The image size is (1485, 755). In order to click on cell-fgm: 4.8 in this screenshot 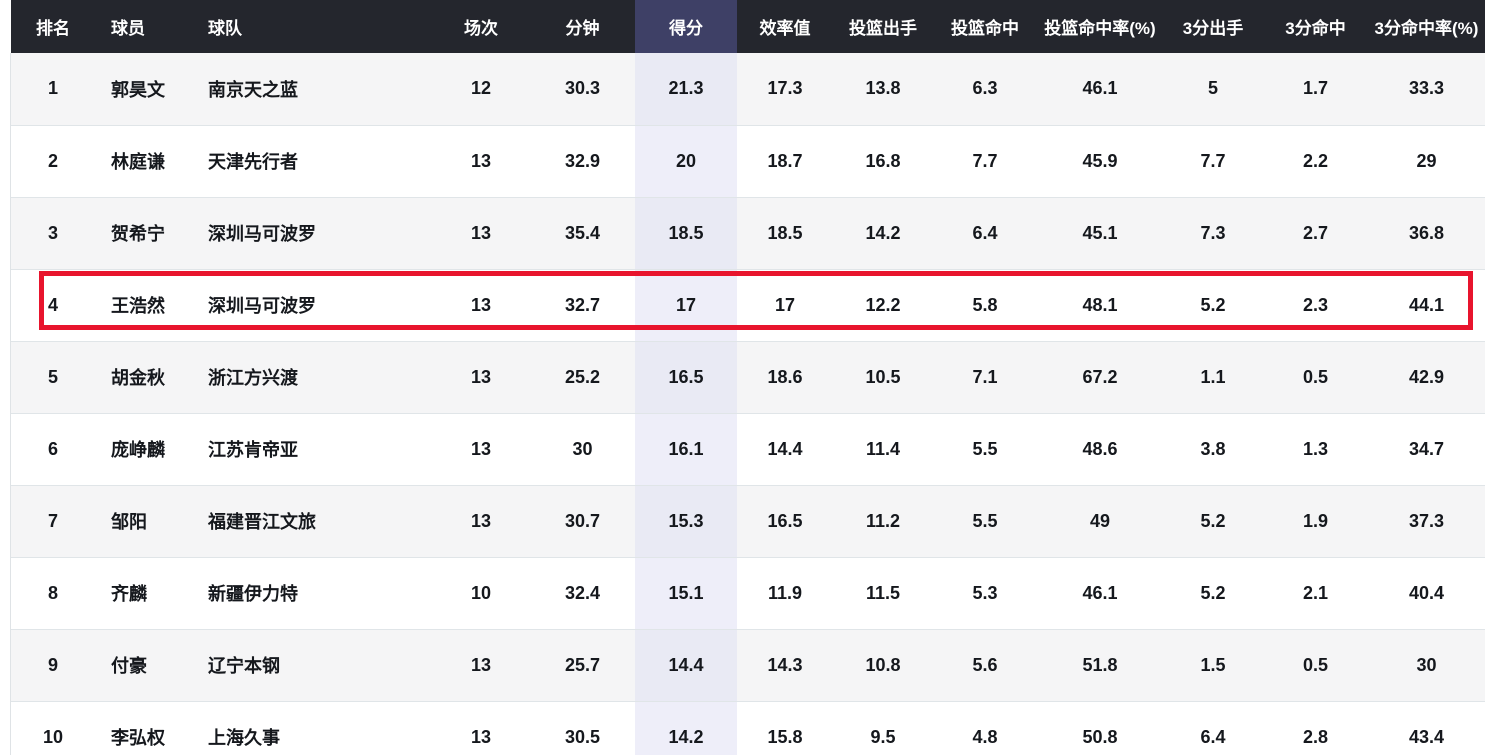, I will do `click(985, 727)`.